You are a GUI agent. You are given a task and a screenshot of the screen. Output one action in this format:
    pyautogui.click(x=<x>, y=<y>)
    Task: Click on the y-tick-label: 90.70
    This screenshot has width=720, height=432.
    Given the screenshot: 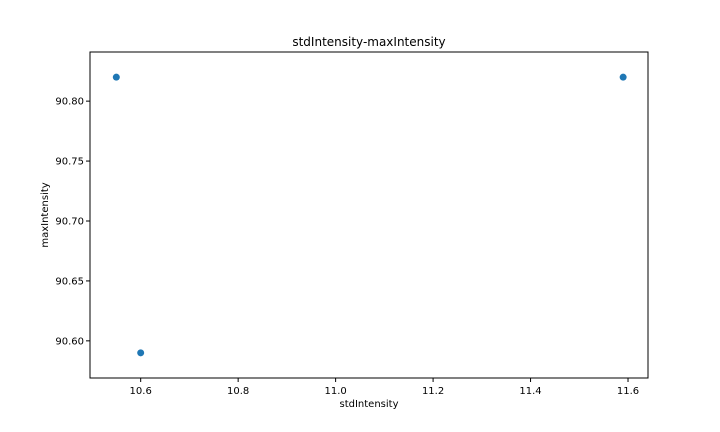 What is the action you would take?
    pyautogui.click(x=69, y=221)
    